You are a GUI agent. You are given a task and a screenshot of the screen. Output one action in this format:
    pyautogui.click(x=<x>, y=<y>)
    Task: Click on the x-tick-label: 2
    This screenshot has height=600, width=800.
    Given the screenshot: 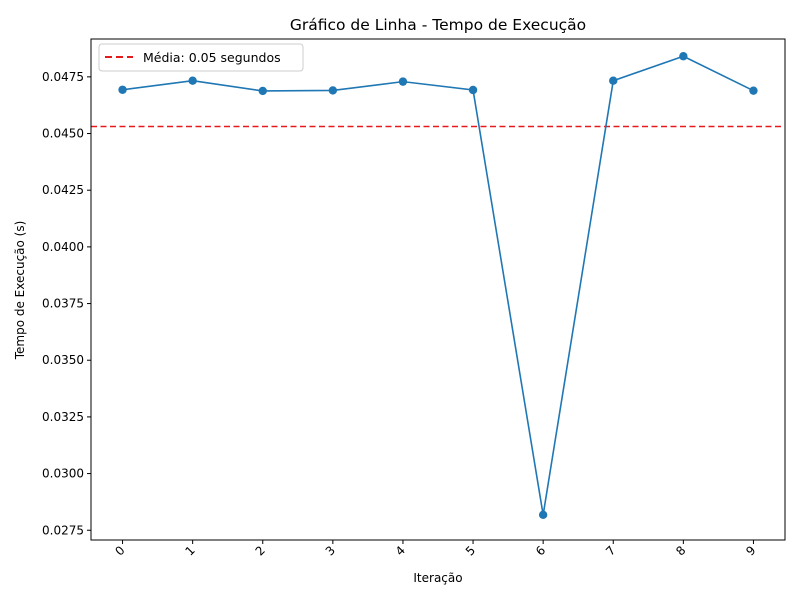 What is the action you would take?
    pyautogui.click(x=260, y=550)
    